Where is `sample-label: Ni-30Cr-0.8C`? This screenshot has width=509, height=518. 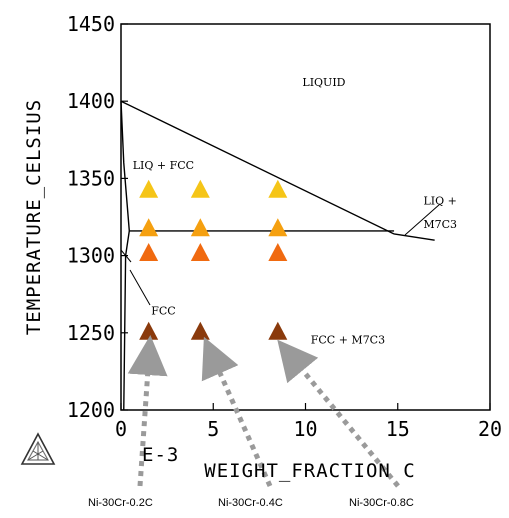 sample-label: Ni-30Cr-0.8C is located at coordinates (381, 503).